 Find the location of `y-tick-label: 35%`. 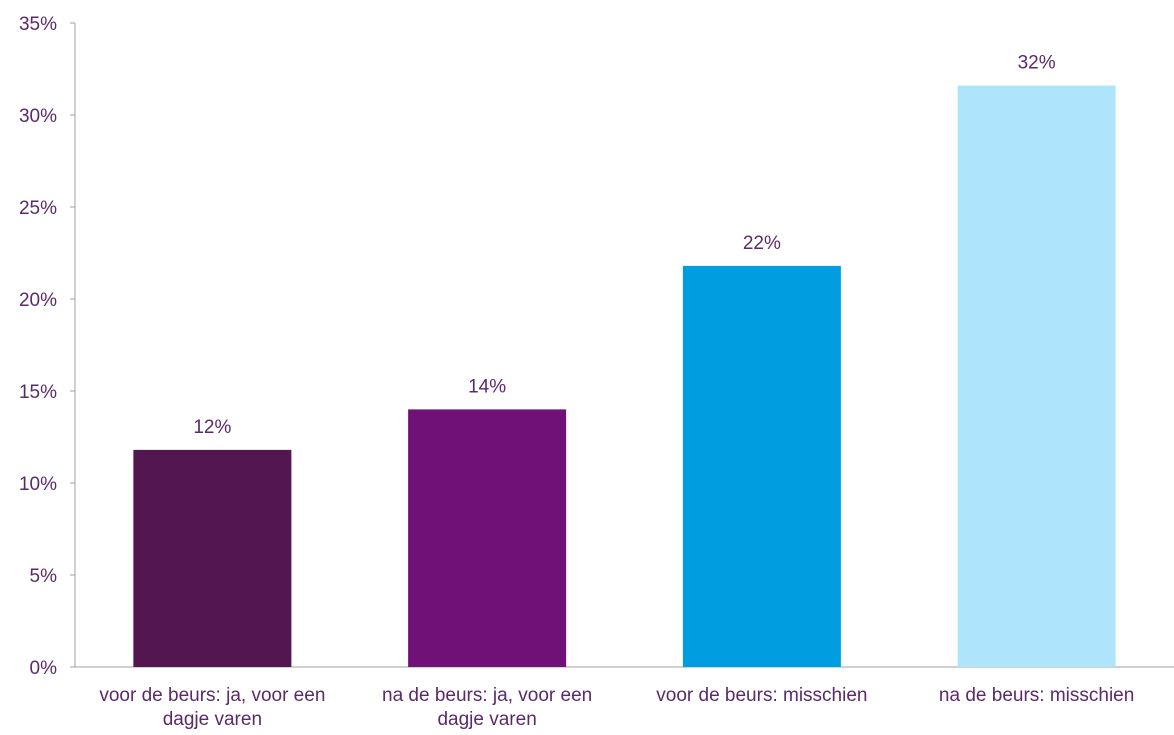

y-tick-label: 35% is located at coordinates (38, 24).